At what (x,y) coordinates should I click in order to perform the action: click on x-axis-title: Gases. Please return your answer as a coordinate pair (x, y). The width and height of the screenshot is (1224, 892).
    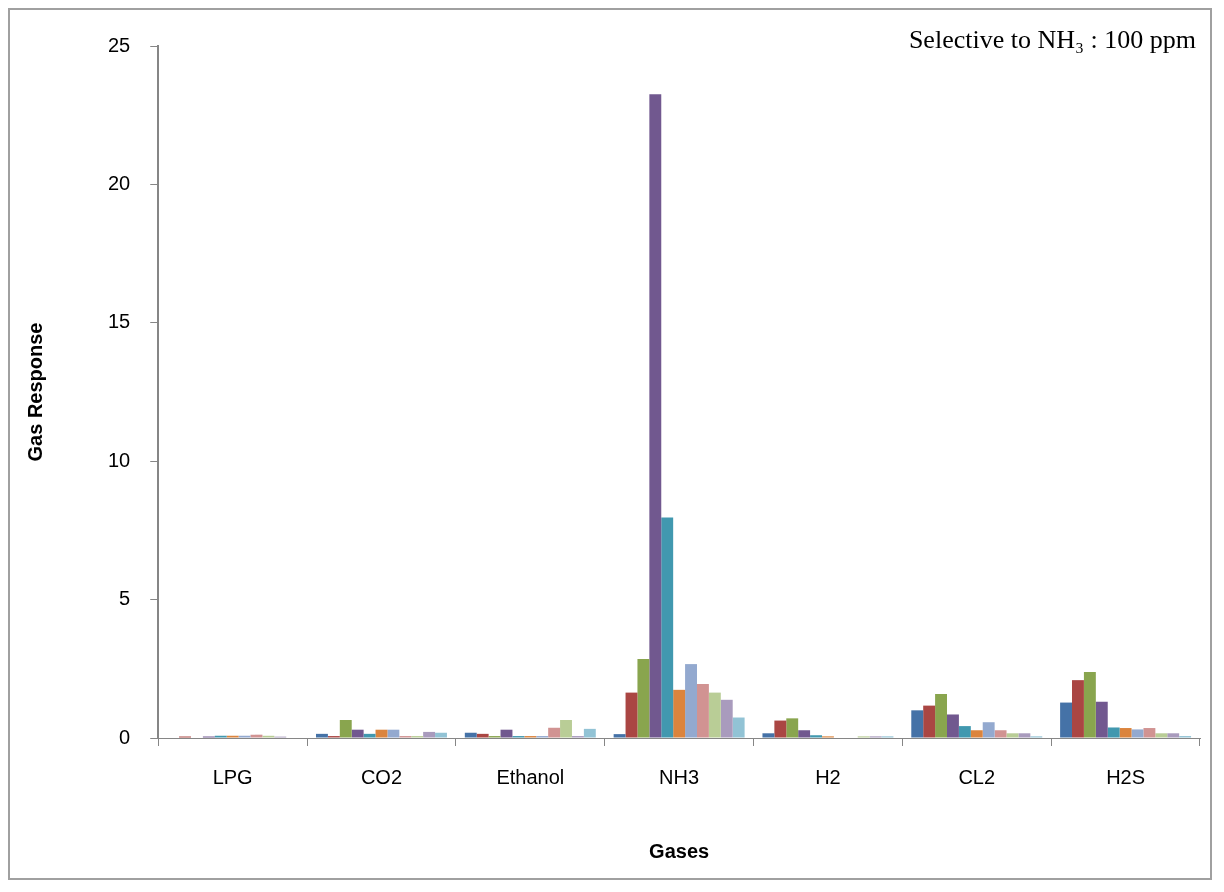
    Looking at the image, I should click on (679, 850).